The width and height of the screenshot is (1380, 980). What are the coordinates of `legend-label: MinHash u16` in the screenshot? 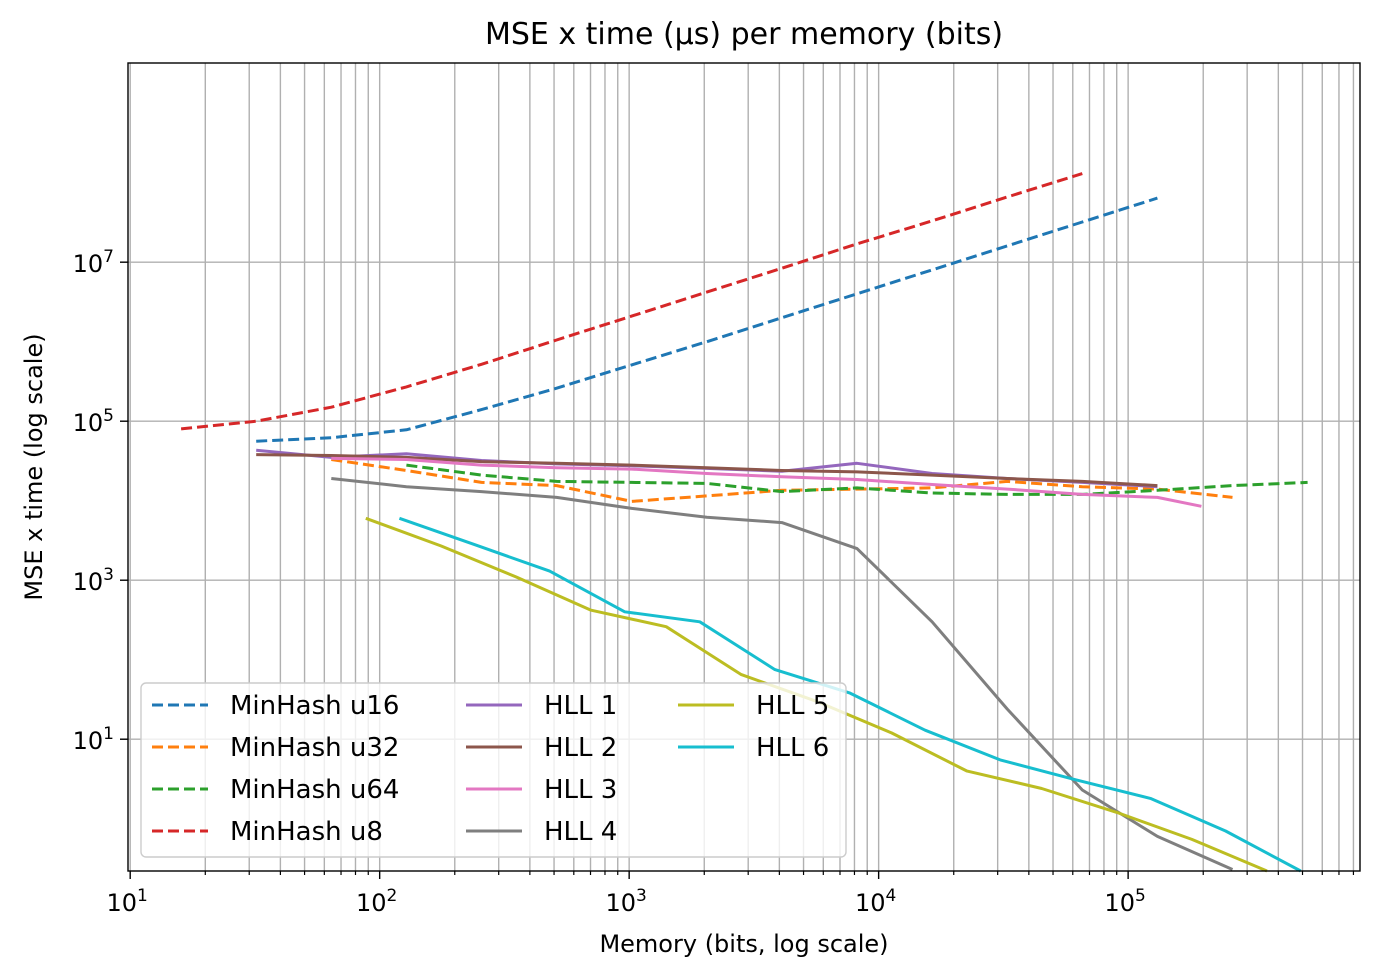 It's located at (314, 706).